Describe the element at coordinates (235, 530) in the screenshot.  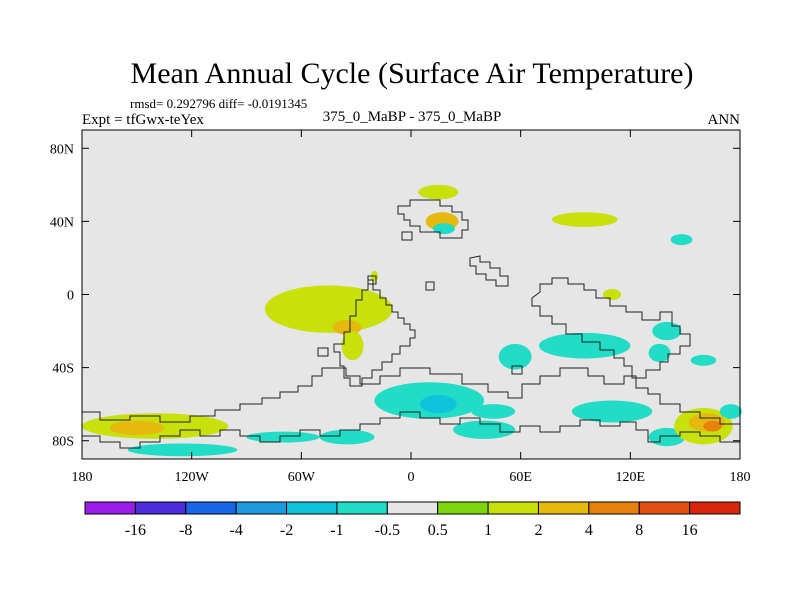
I see `colorbar-label-2: -4` at that location.